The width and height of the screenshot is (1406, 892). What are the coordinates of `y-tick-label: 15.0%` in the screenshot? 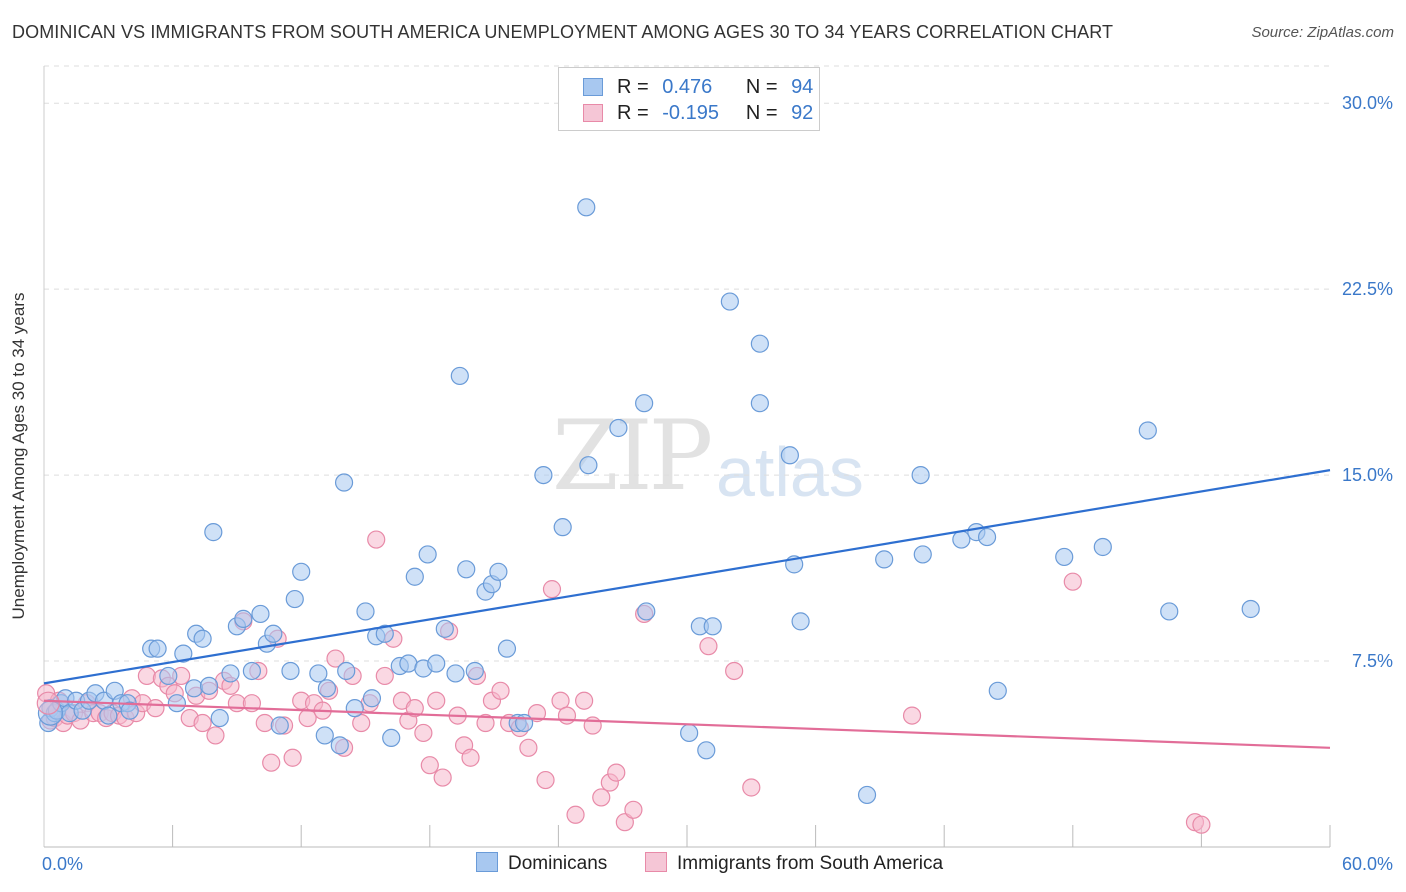 It's located at (1367, 475).